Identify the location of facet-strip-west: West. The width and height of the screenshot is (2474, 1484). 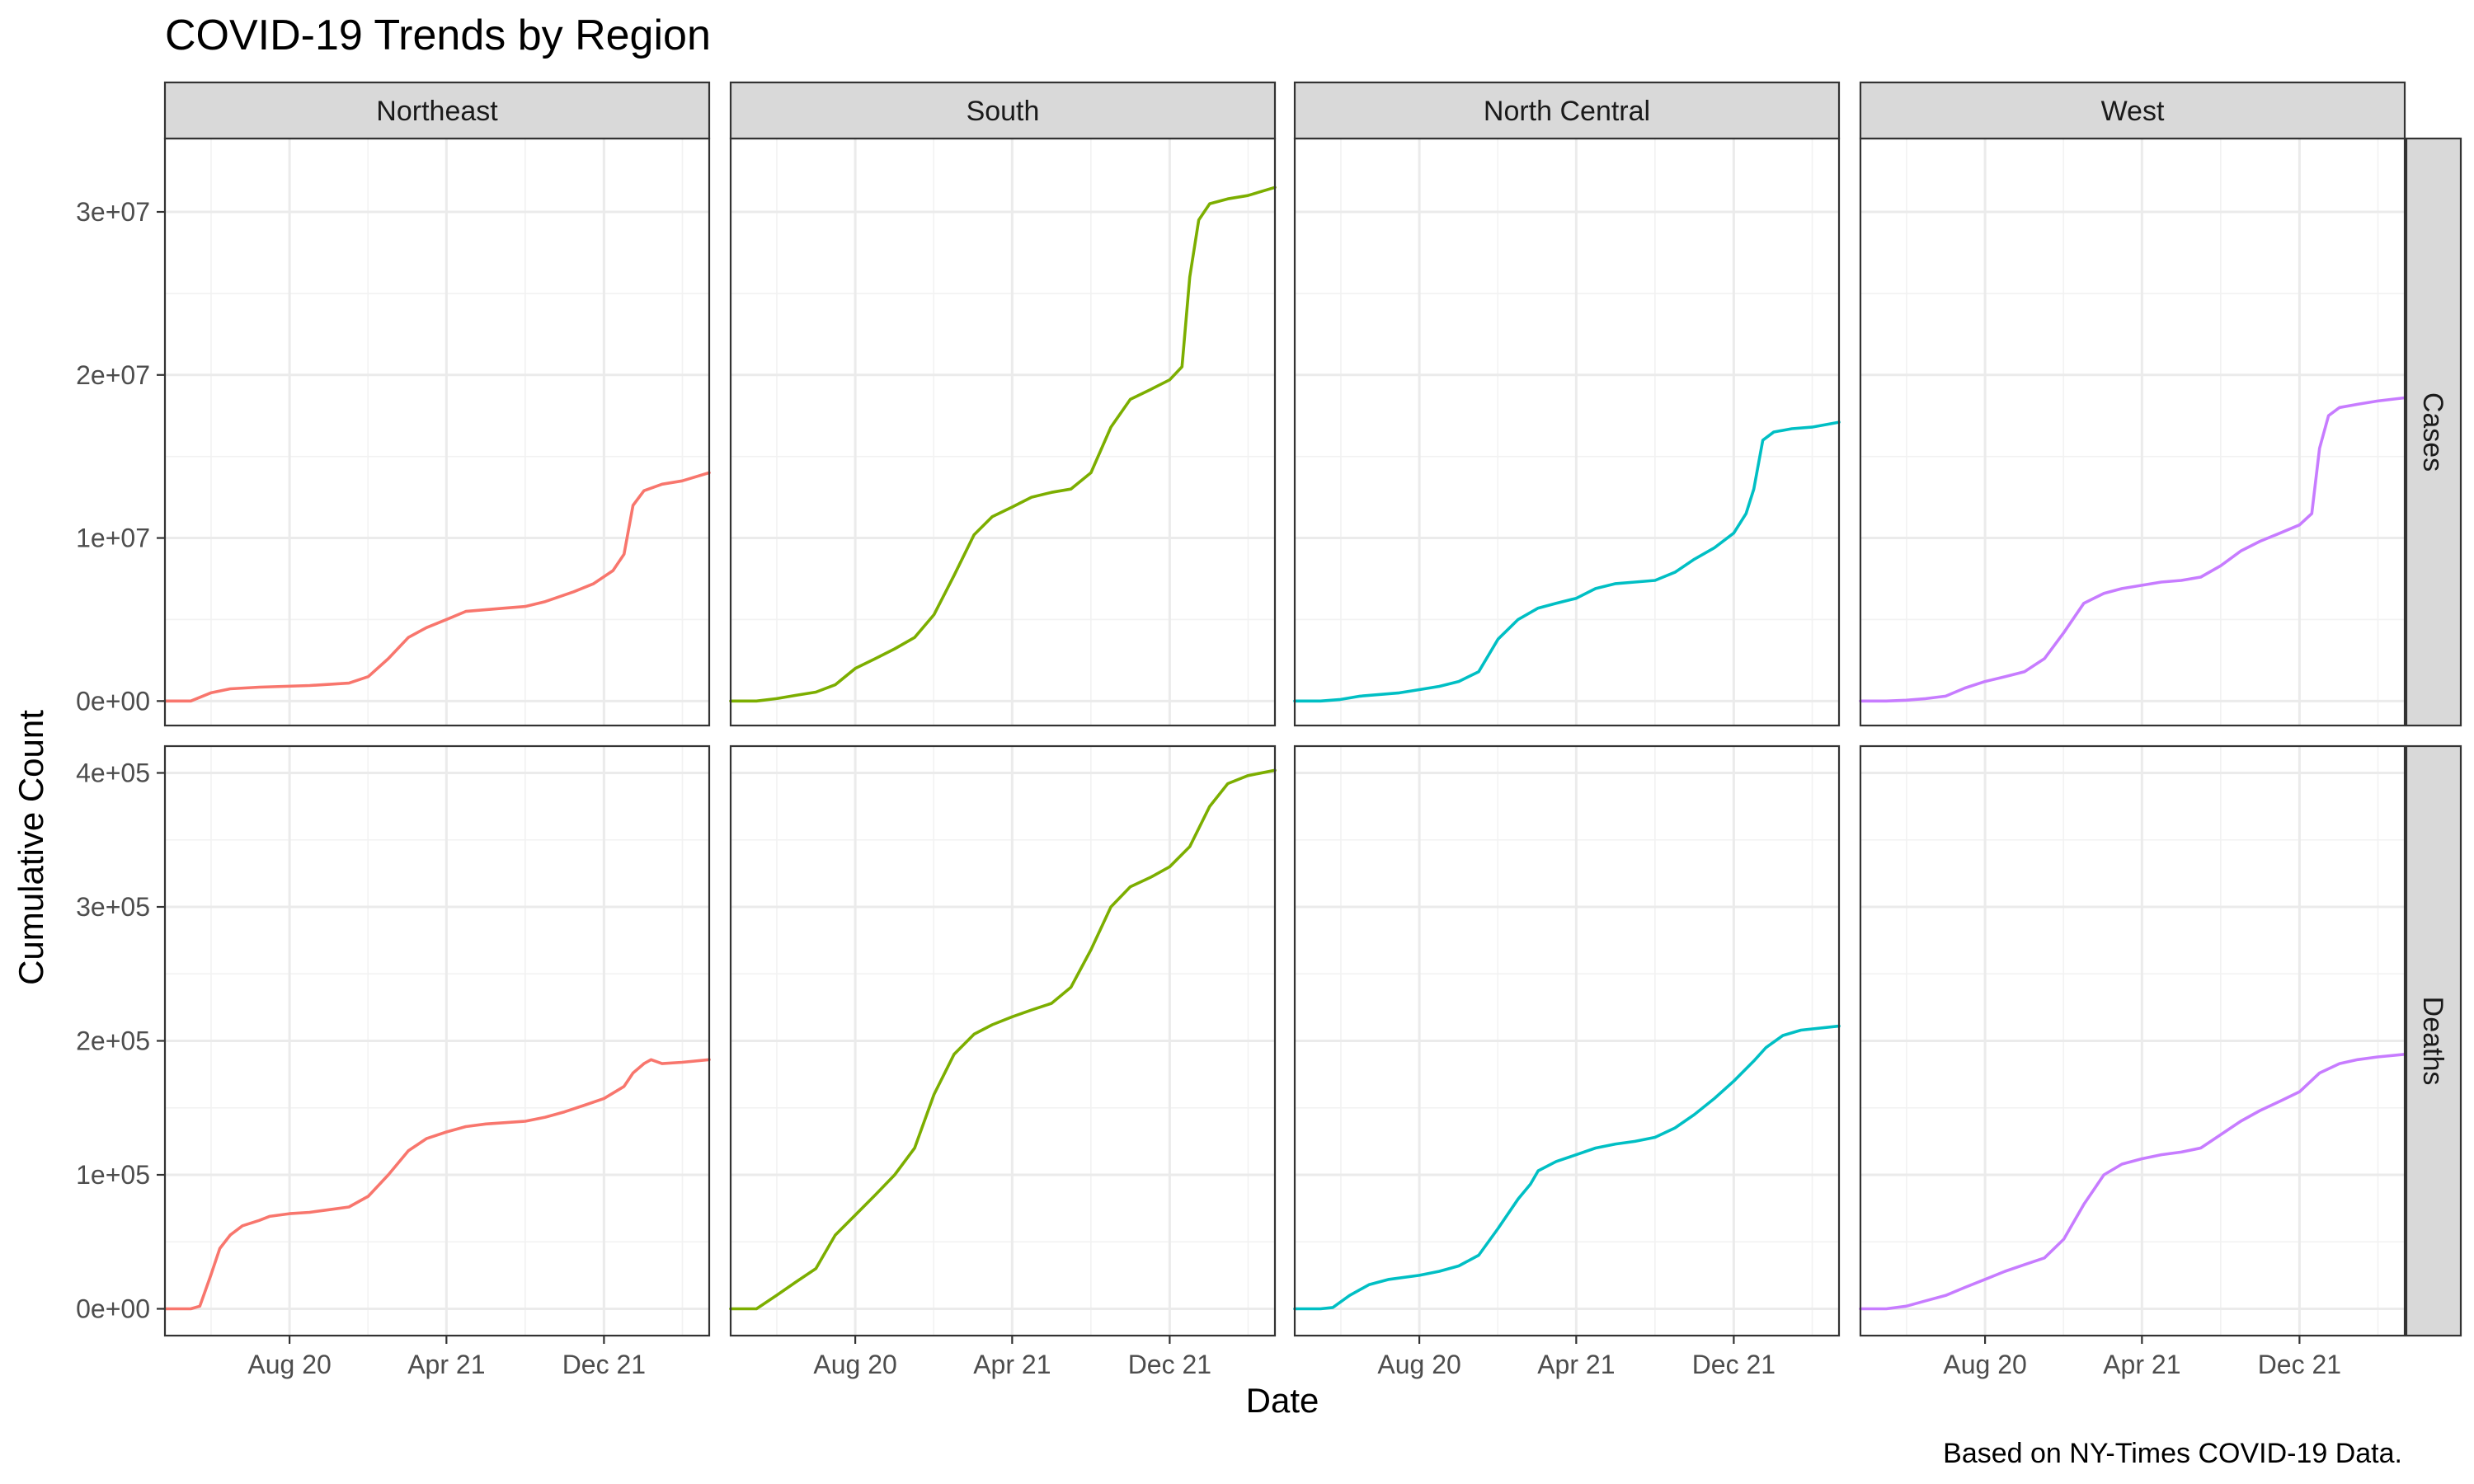
(2132, 111).